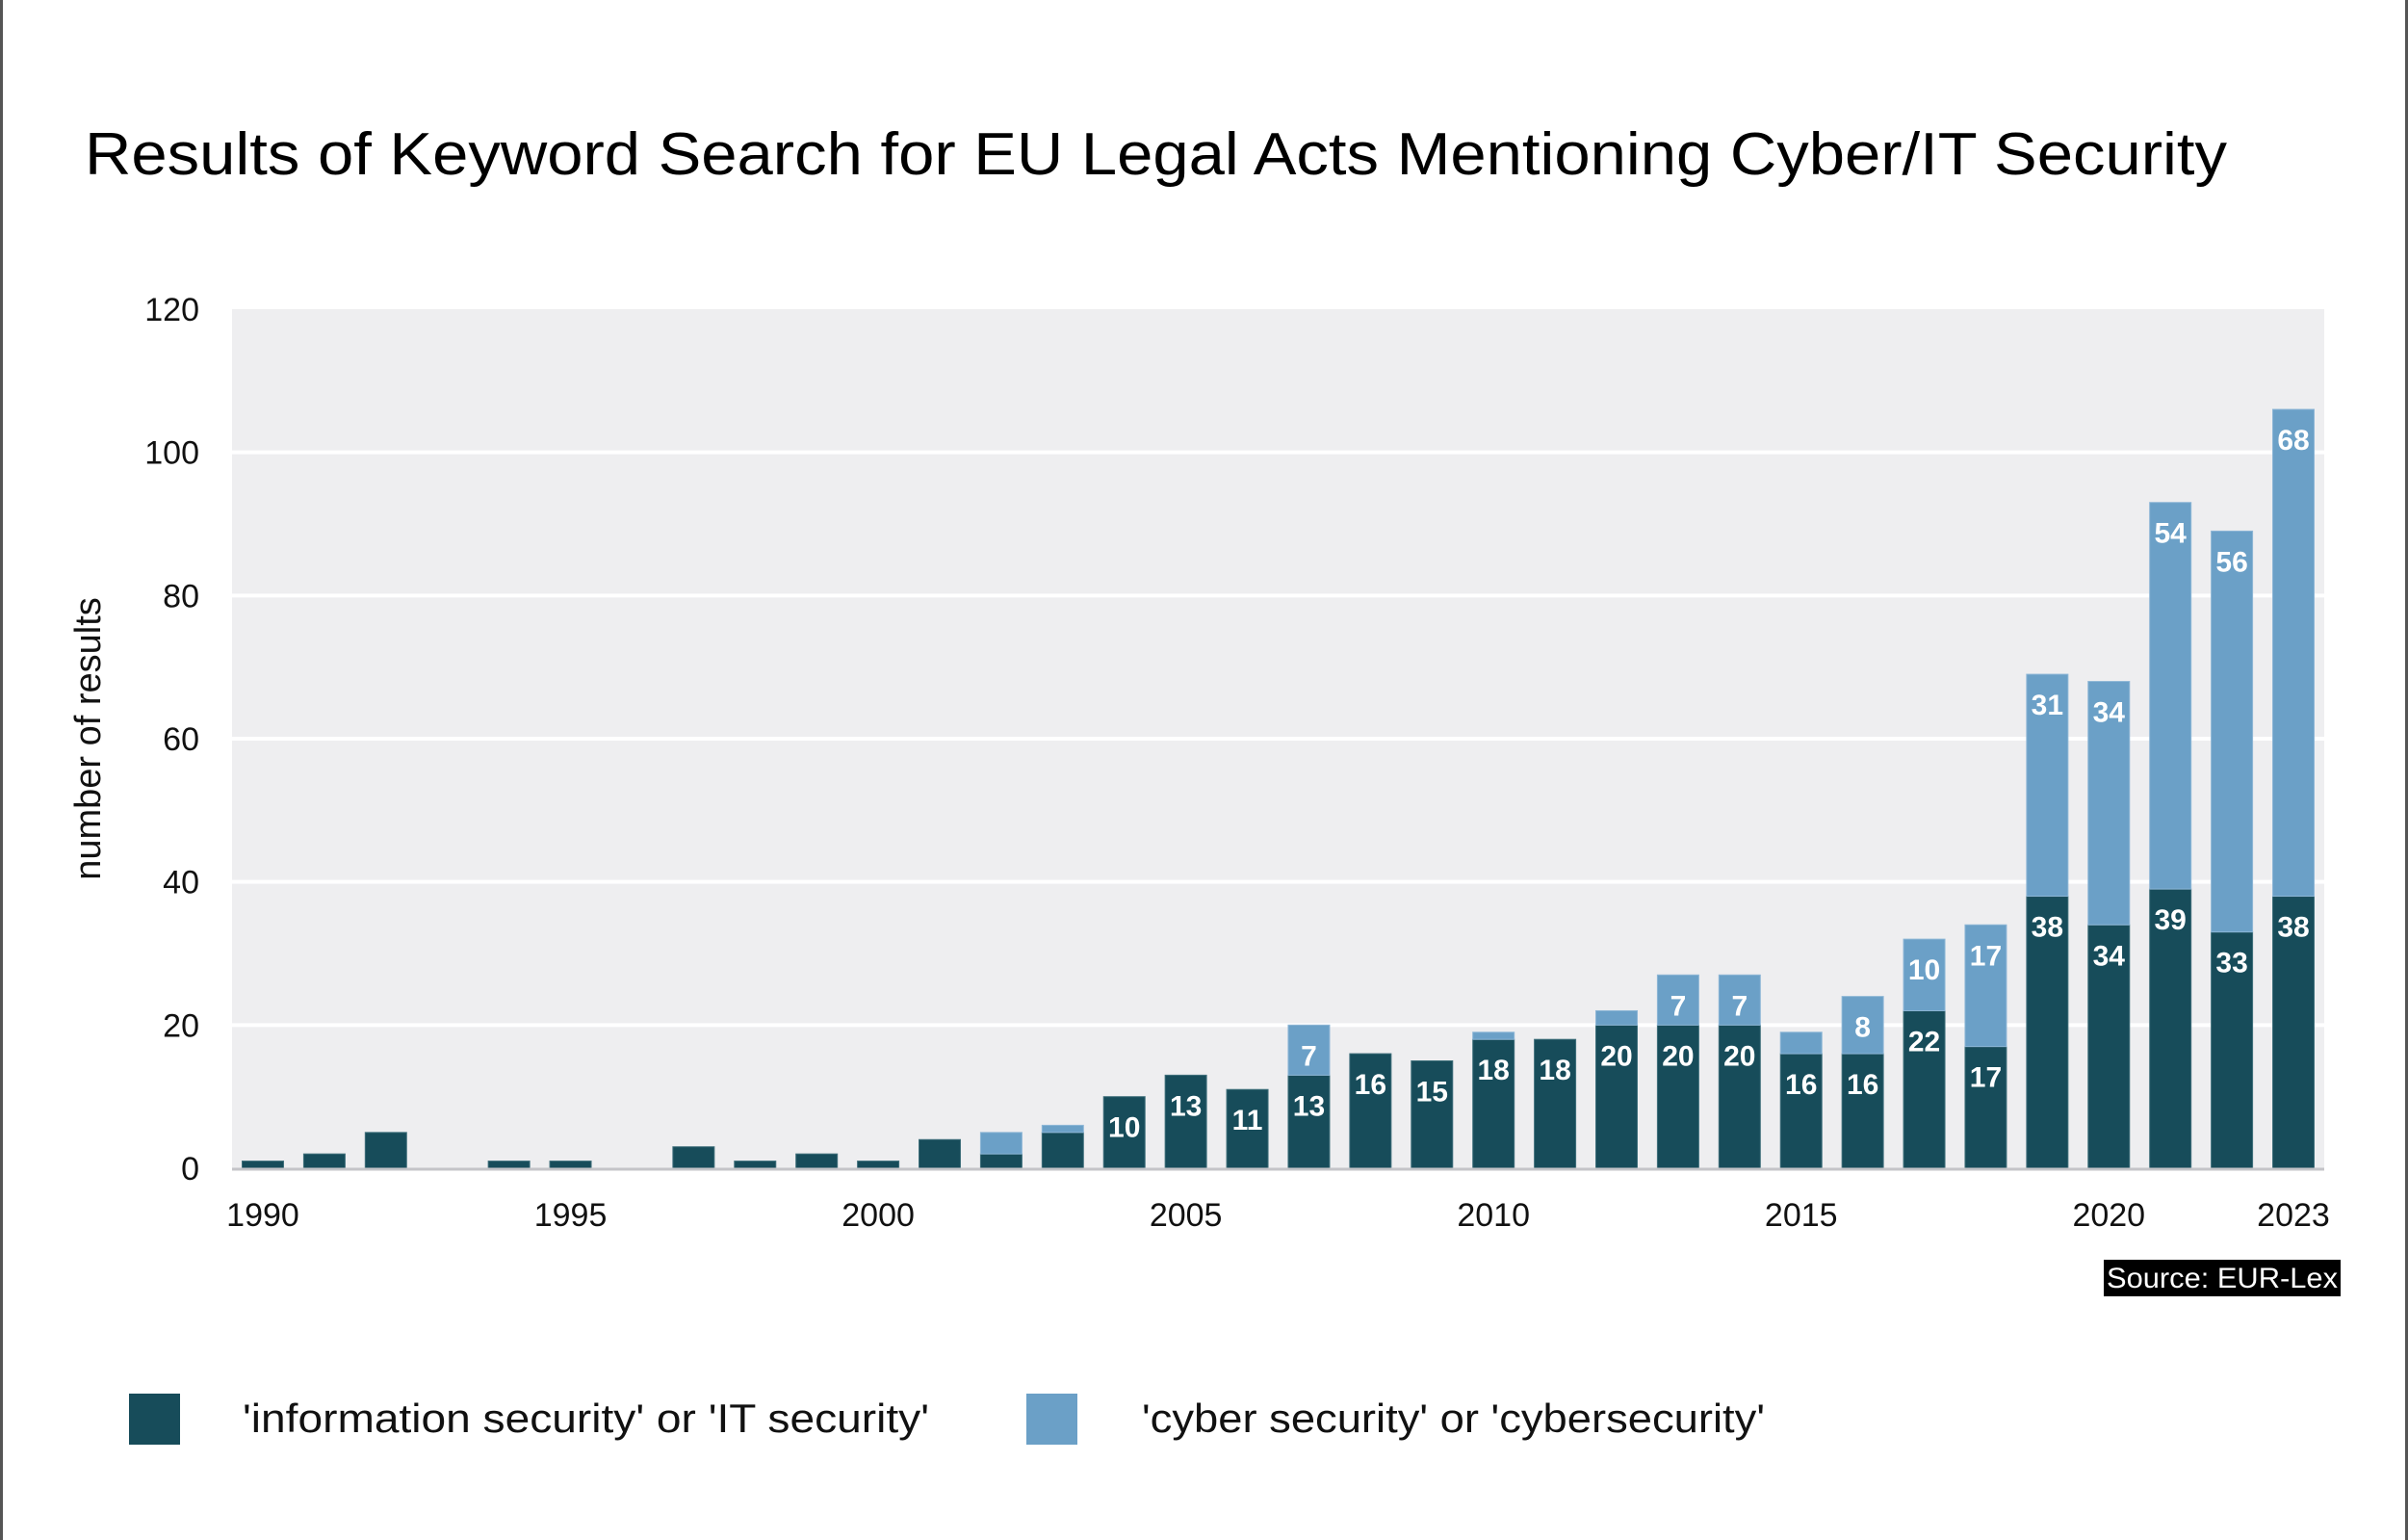 The image size is (2408, 1540). Describe the element at coordinates (181, 739) in the screenshot. I see `y-tick-label: 60` at that location.